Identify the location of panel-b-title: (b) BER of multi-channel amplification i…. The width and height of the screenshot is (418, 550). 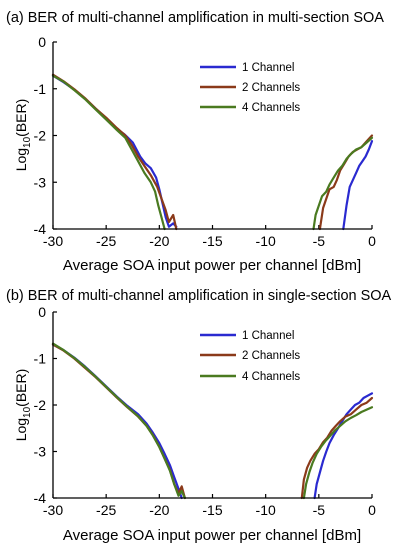
(199, 296).